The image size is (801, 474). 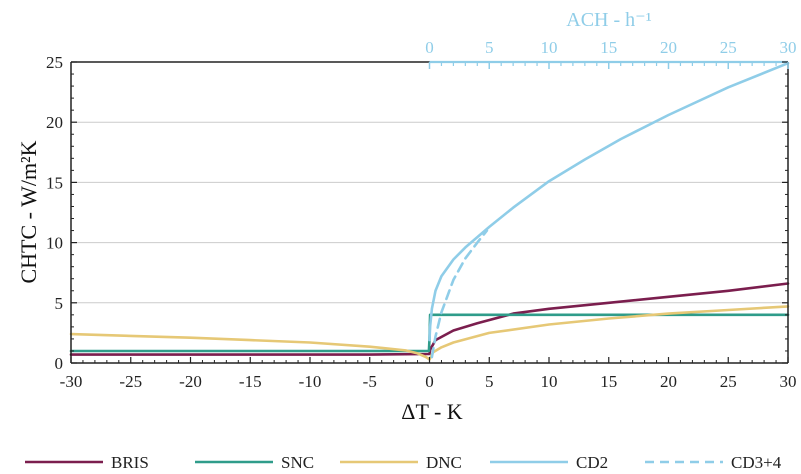 I want to click on y-tick-label: 0, so click(x=59, y=363).